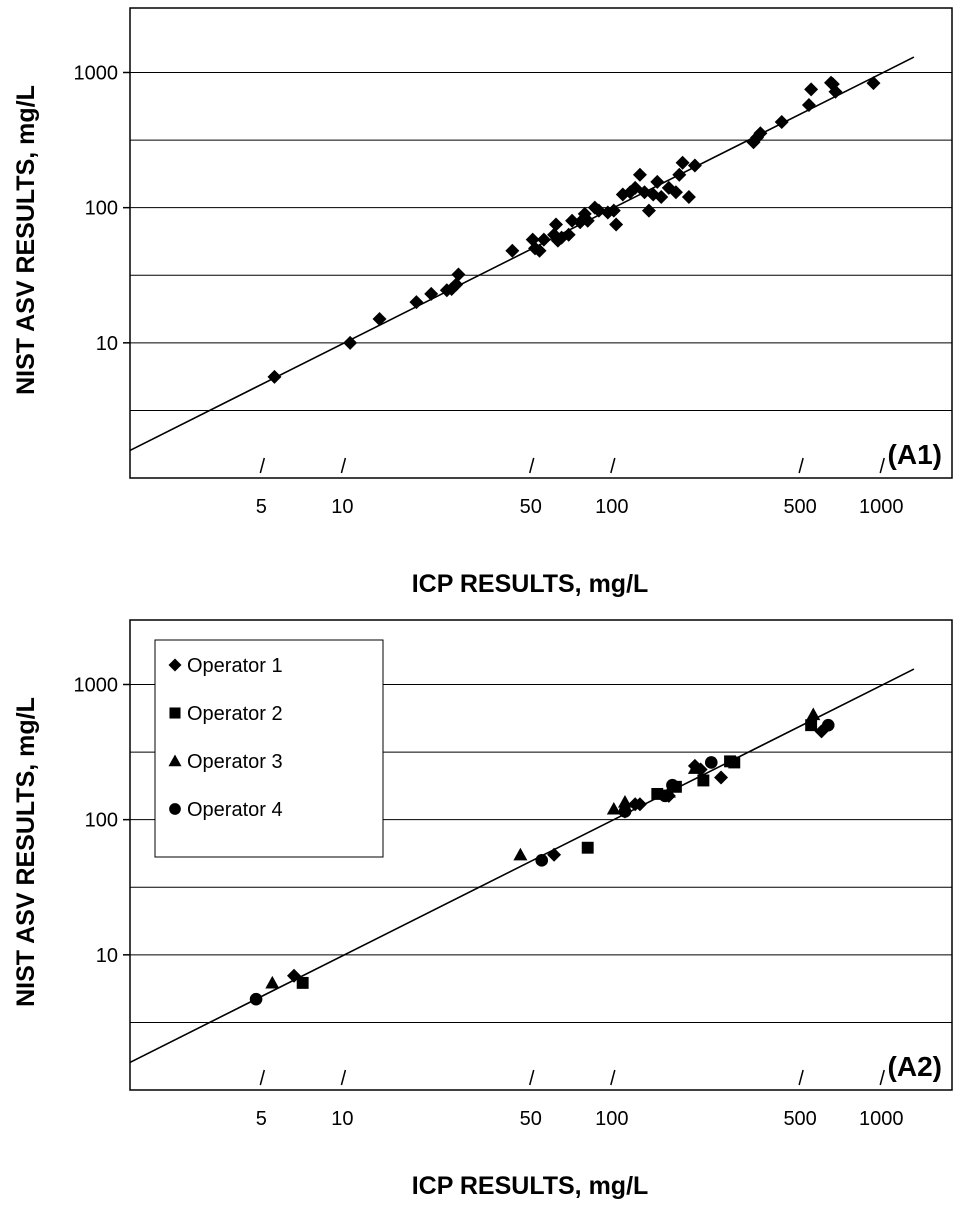 The width and height of the screenshot is (960, 1205). I want to click on legend-label: Operator 4, so click(235, 810).